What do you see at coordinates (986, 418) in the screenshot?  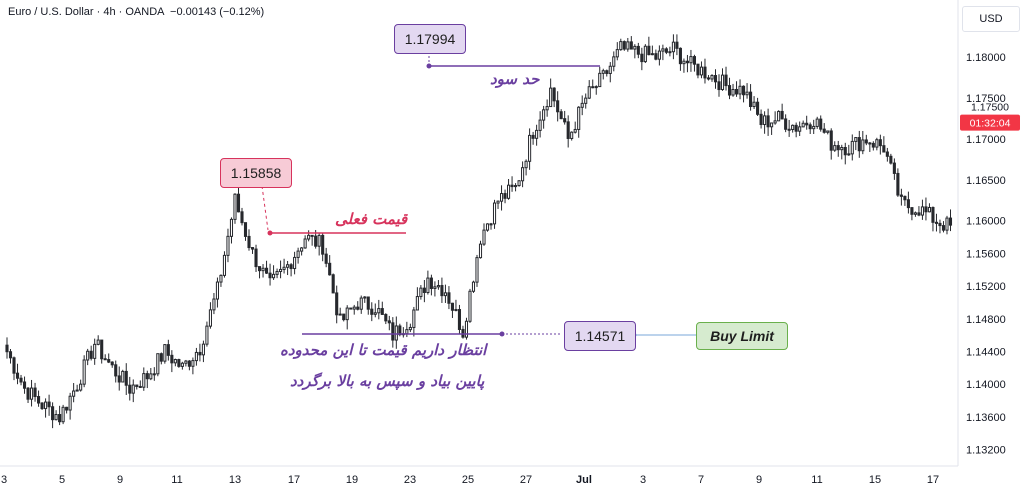 I see `y-tick-label: 1.13600` at bounding box center [986, 418].